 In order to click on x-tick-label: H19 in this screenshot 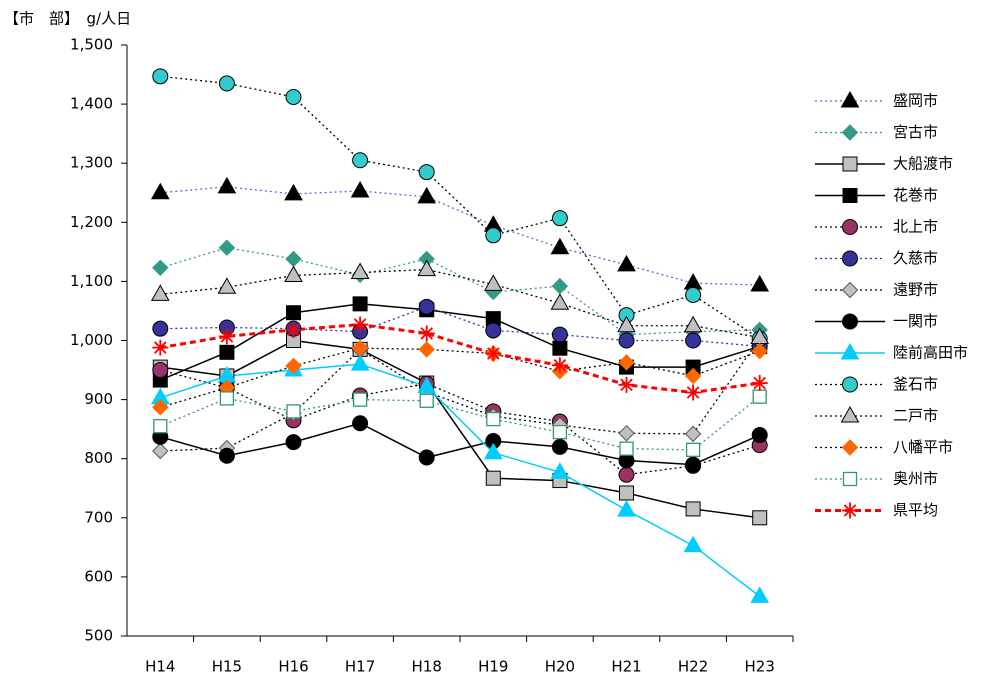, I will do `click(493, 667)`.